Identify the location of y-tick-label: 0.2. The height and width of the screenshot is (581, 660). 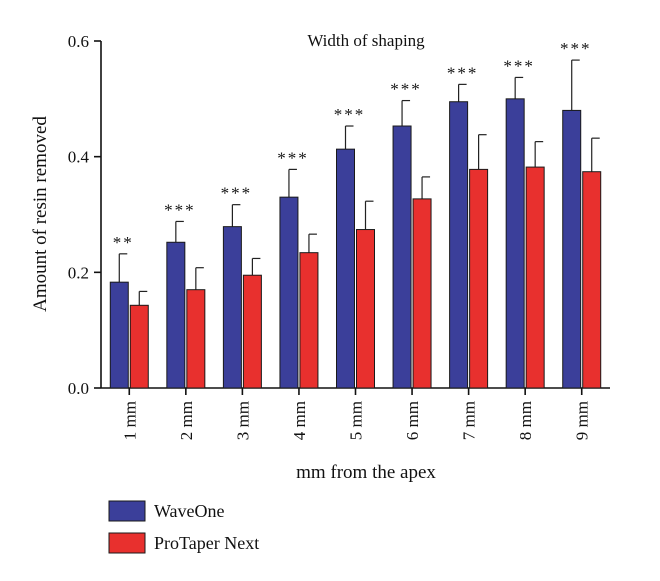
(78, 272).